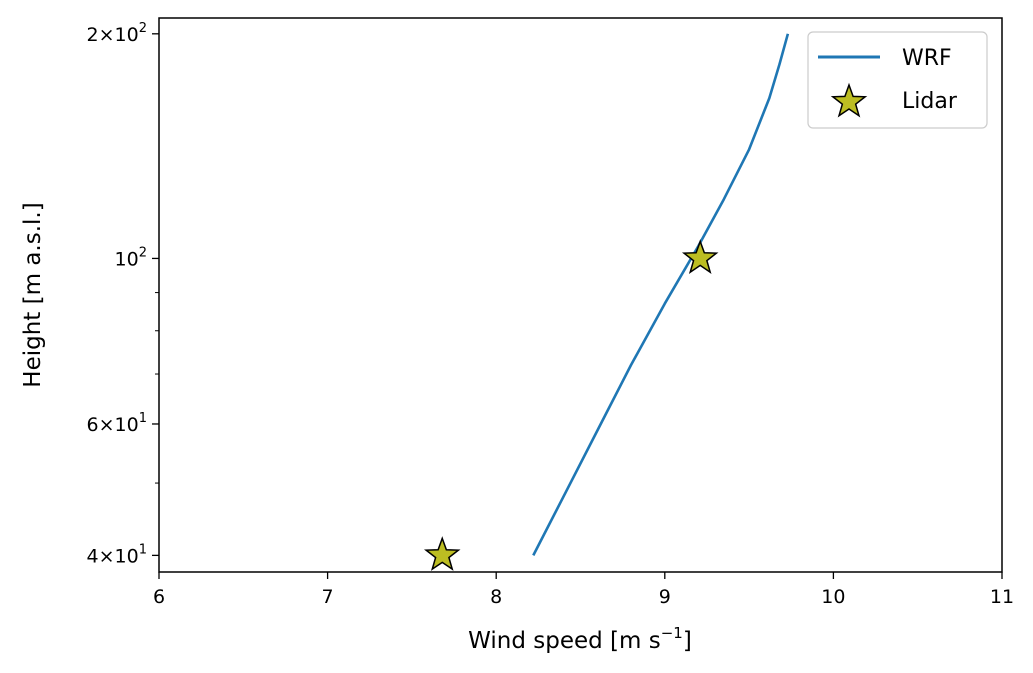 The height and width of the screenshot is (673, 1033). I want to click on x-tick-label: 7, so click(328, 597).